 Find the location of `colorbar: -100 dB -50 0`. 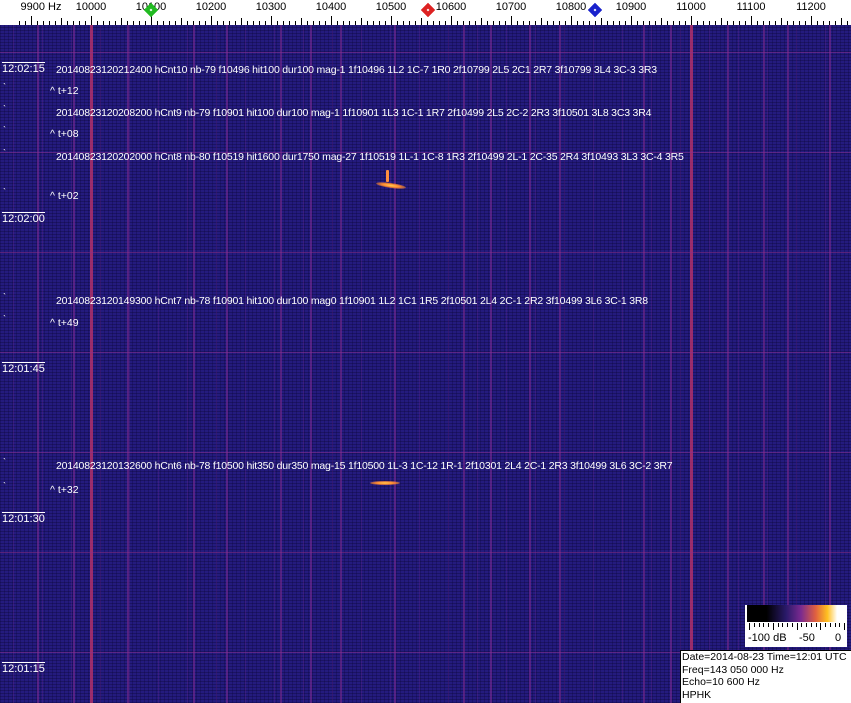

colorbar: -100 dB -50 0 is located at coordinates (796, 626).